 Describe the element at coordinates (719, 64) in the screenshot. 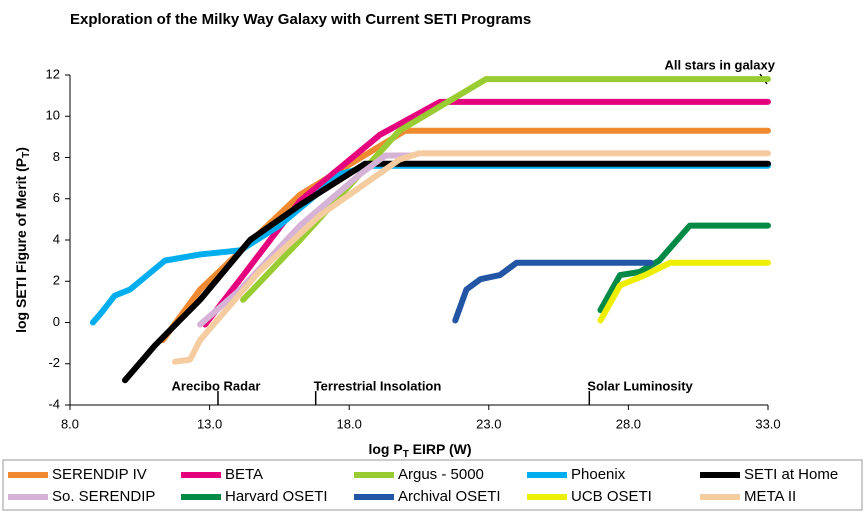

I see `top-annotation: All stars in galaxy` at that location.